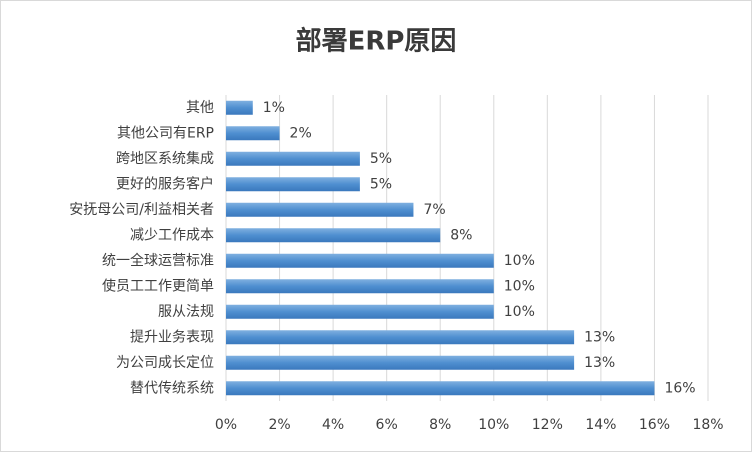 The width and height of the screenshot is (752, 452). I want to click on x-tick-label: 0%, so click(226, 425).